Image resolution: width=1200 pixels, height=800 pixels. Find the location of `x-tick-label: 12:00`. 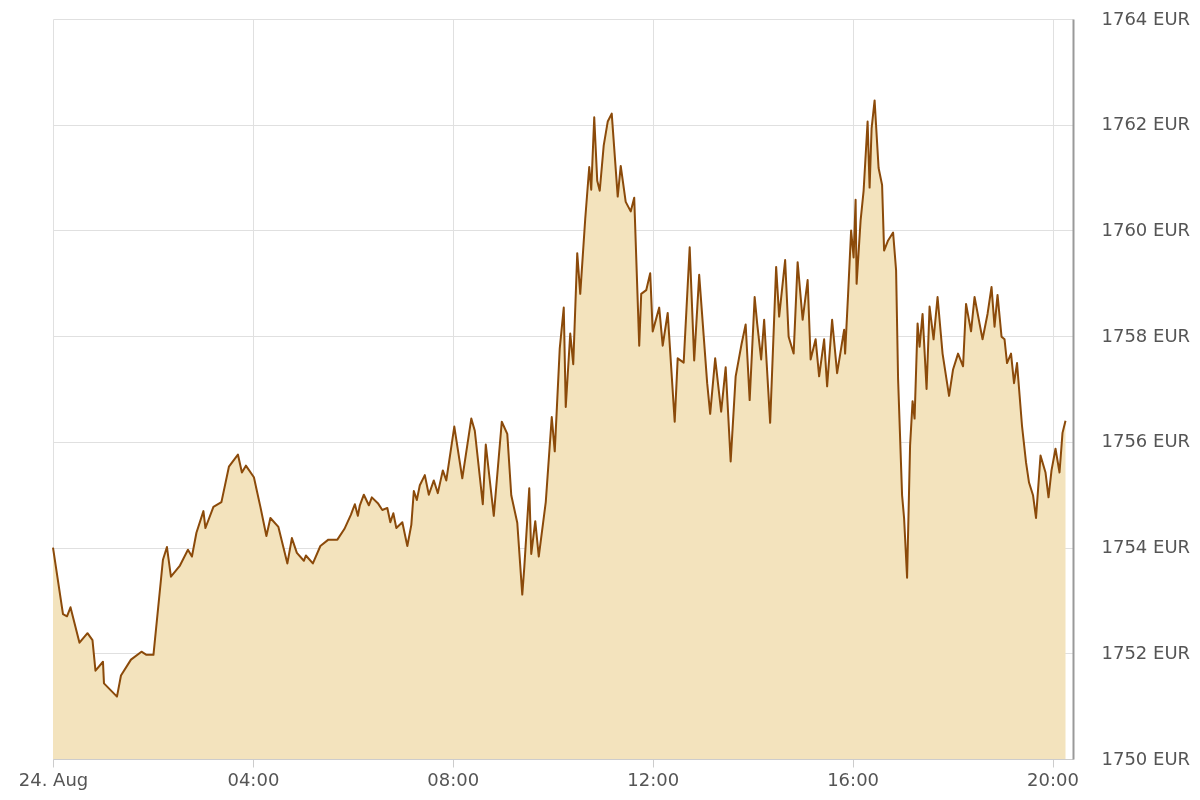

x-tick-label: 12:00 is located at coordinates (653, 779).